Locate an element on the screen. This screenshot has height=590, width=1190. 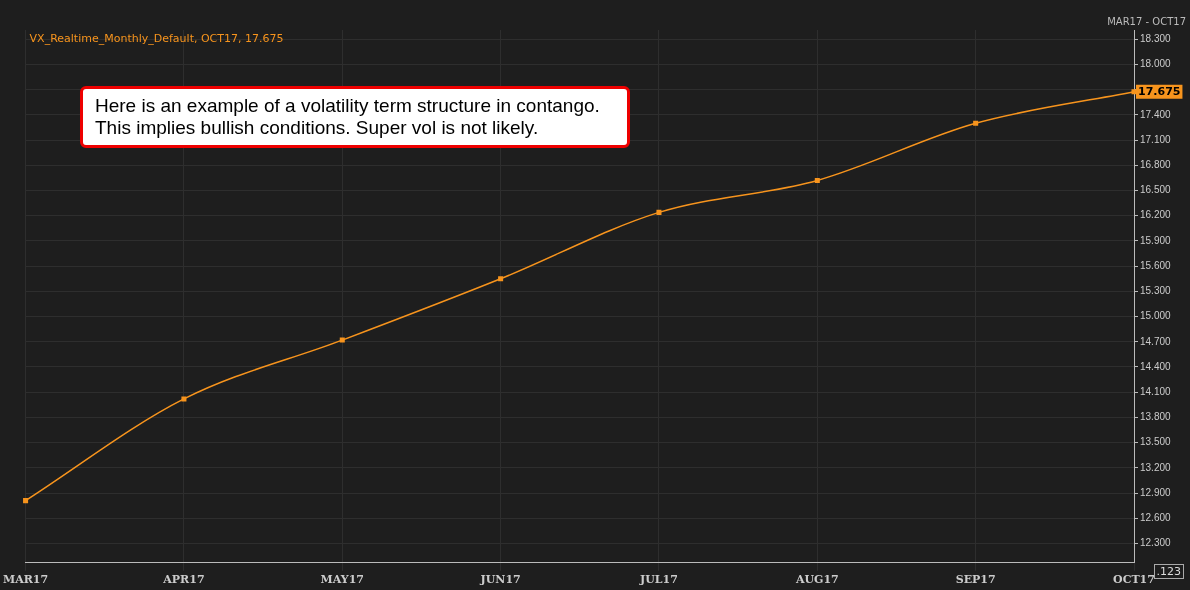
y-tick-label: 17.400 is located at coordinates (1156, 114).